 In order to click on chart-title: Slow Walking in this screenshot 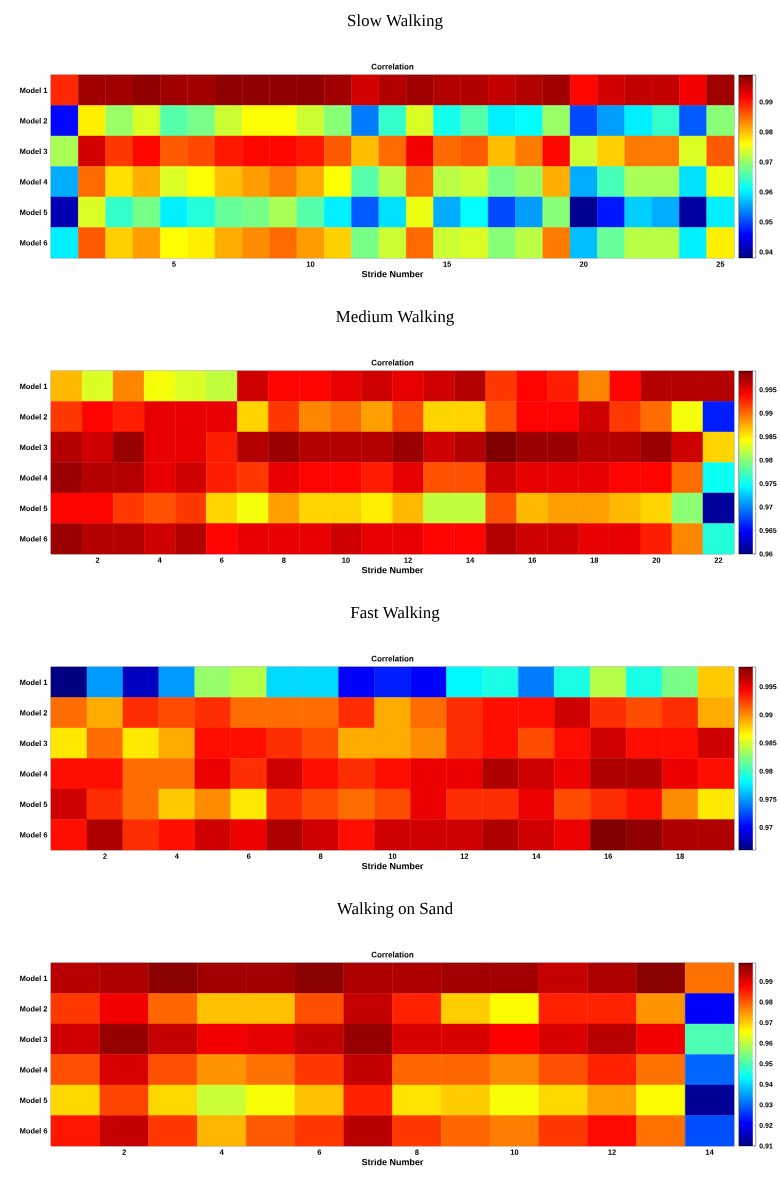, I will do `click(395, 22)`.